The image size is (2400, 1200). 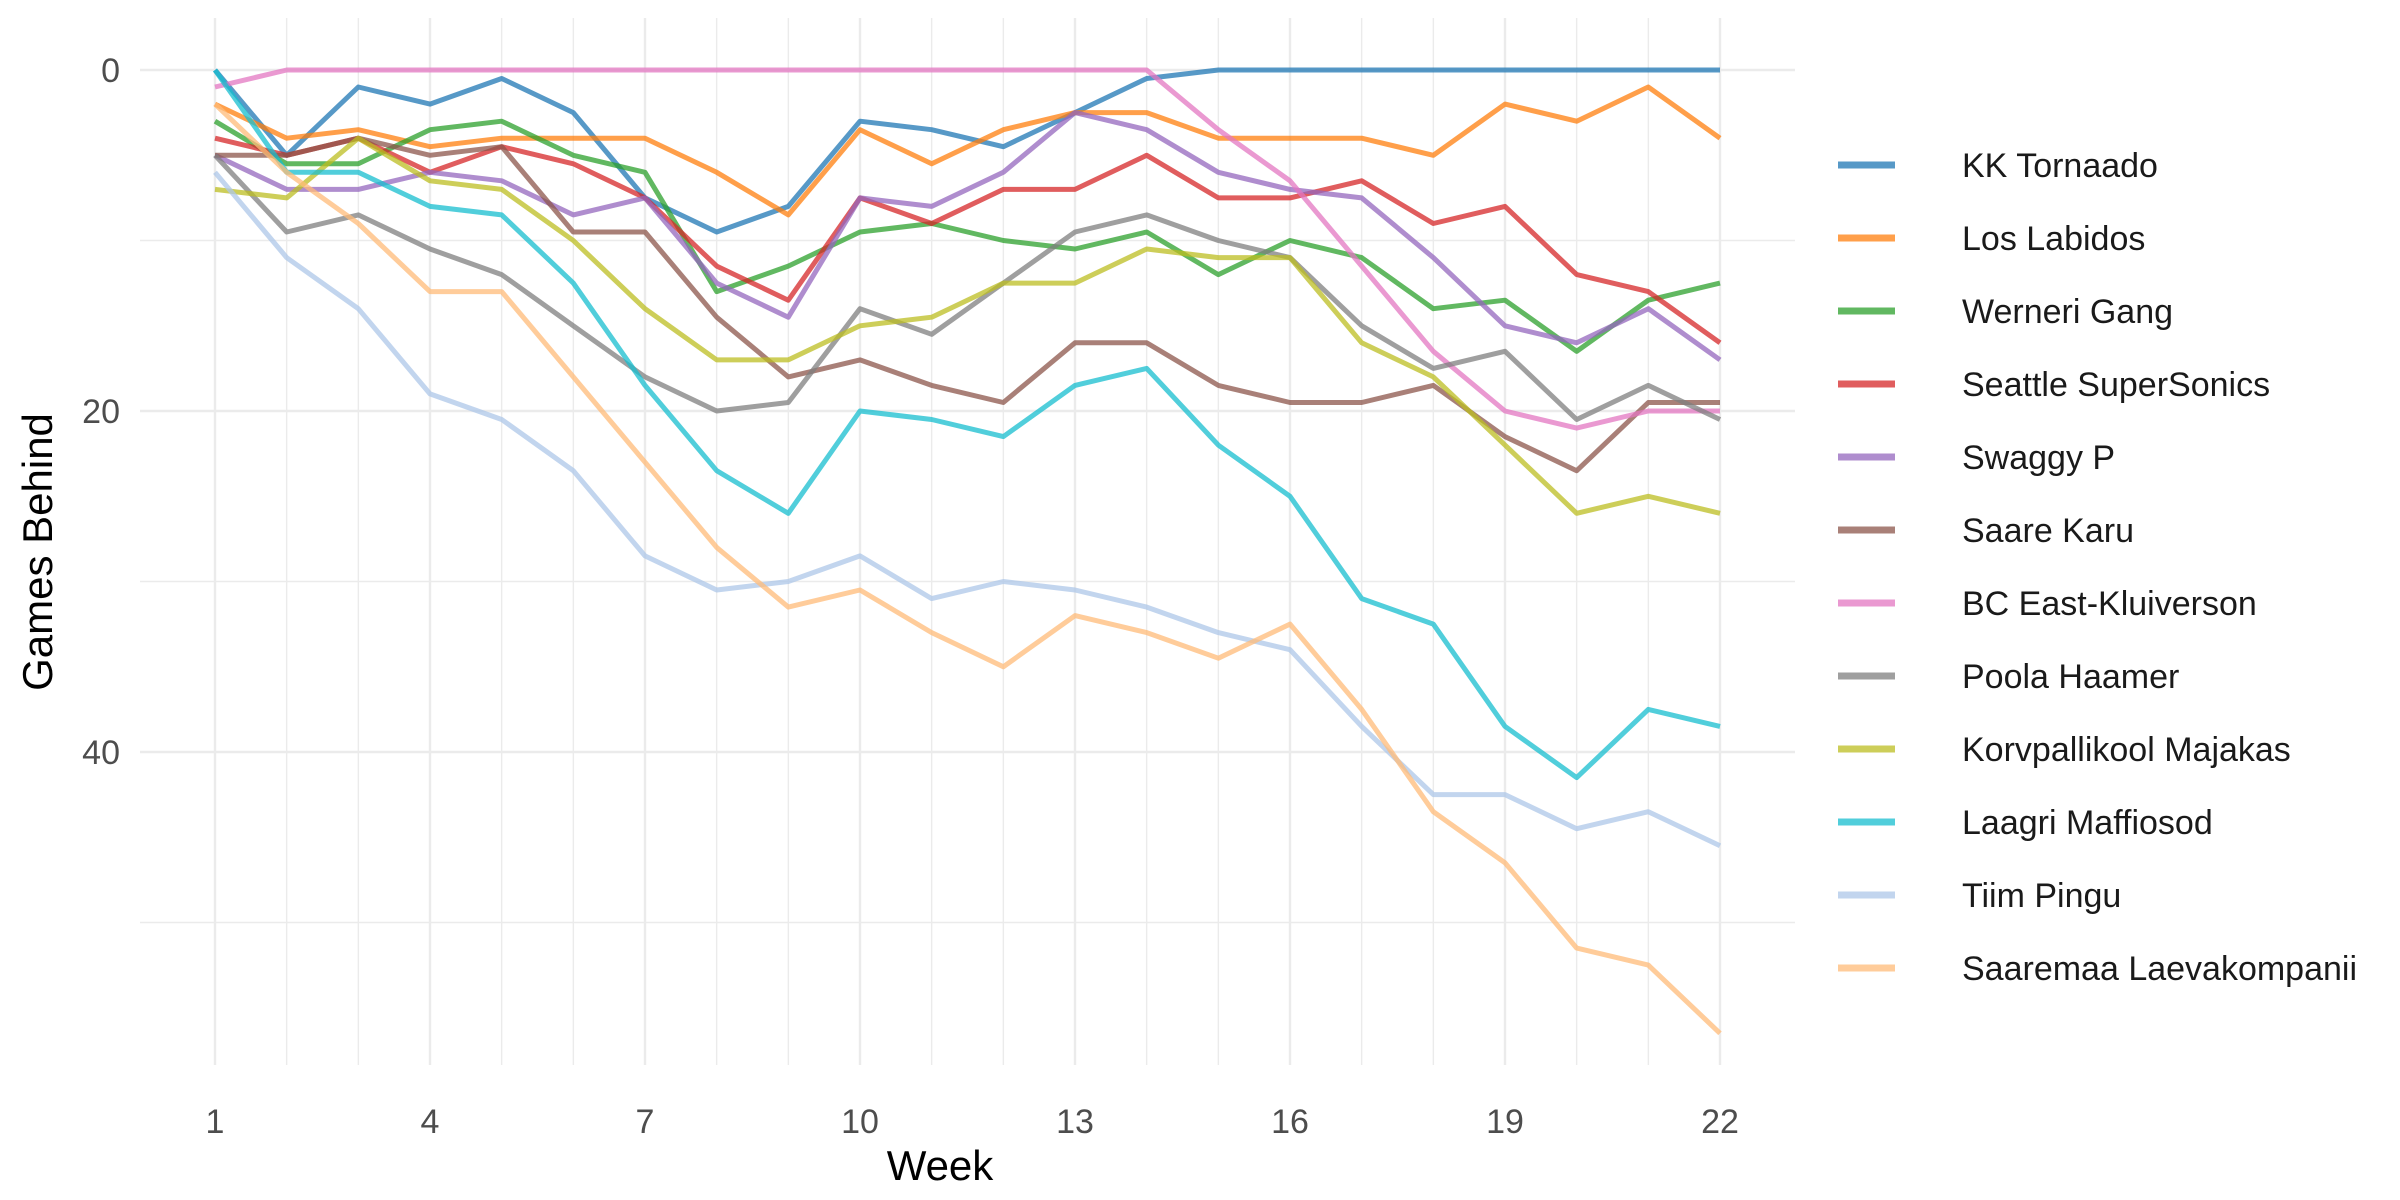 I want to click on legend-label: Poola Haamer, so click(x=2070, y=677).